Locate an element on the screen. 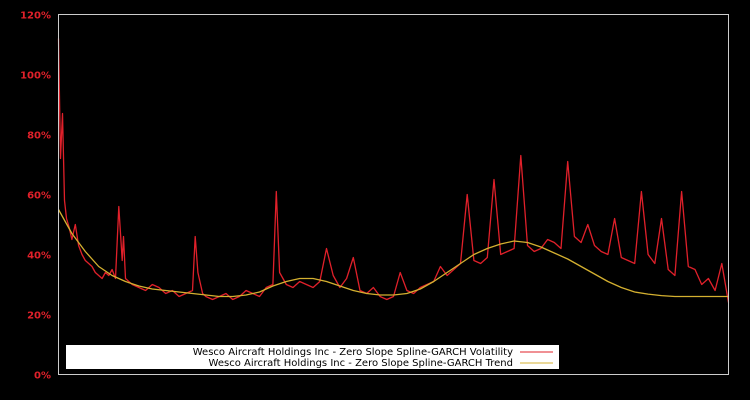 This screenshot has height=400, width=750. y-tick-label: 40% is located at coordinates (39, 256).